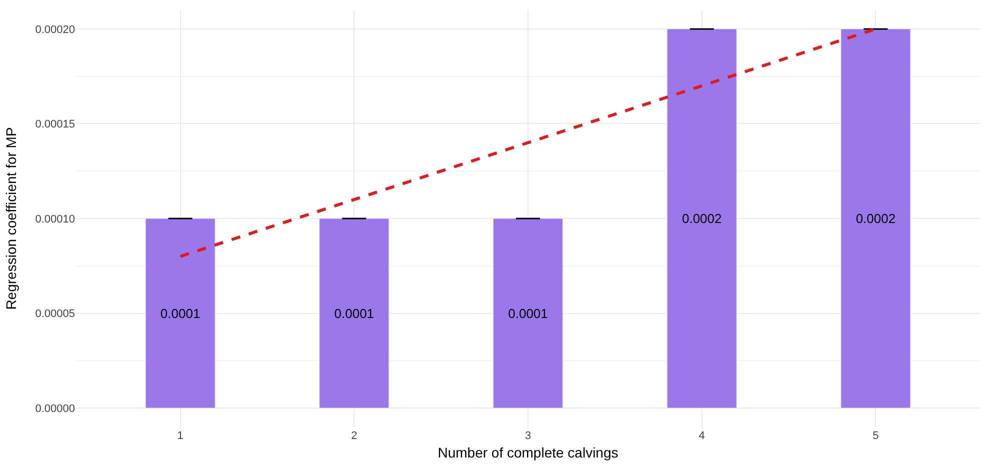  What do you see at coordinates (55, 314) in the screenshot?
I see `y-tick-label: 0.00005` at bounding box center [55, 314].